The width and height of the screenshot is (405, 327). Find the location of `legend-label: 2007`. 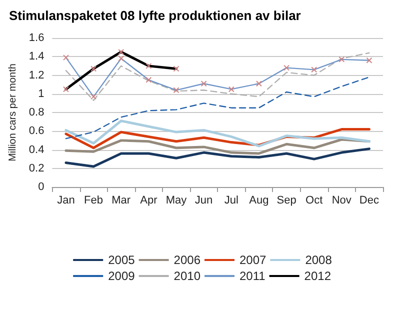

legend-label: 2007 is located at coordinates (253, 260).